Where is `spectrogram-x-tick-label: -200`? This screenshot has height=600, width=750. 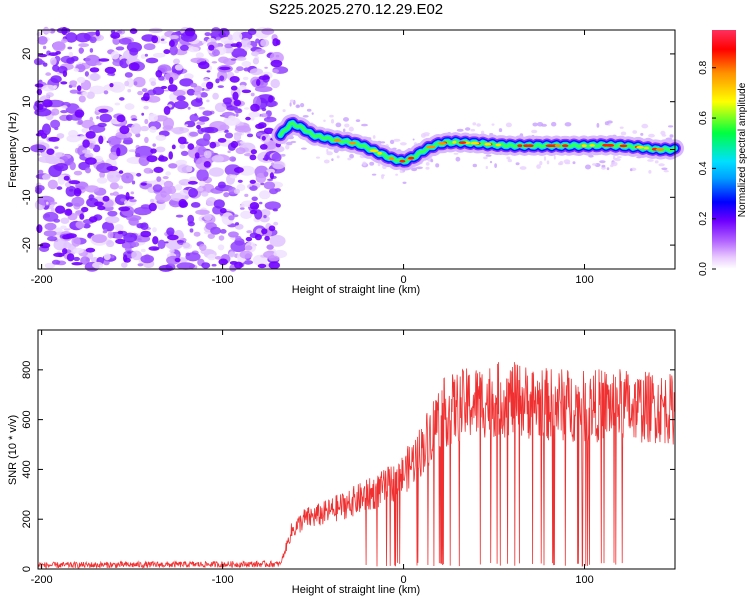
spectrogram-x-tick-label: -200 is located at coordinates (42, 280).